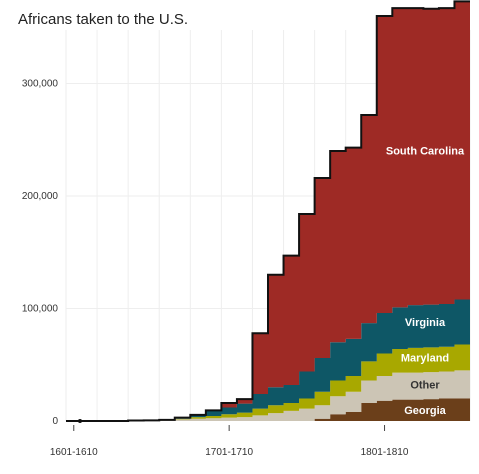  I want to click on y-tick-label: 0, so click(55, 421).